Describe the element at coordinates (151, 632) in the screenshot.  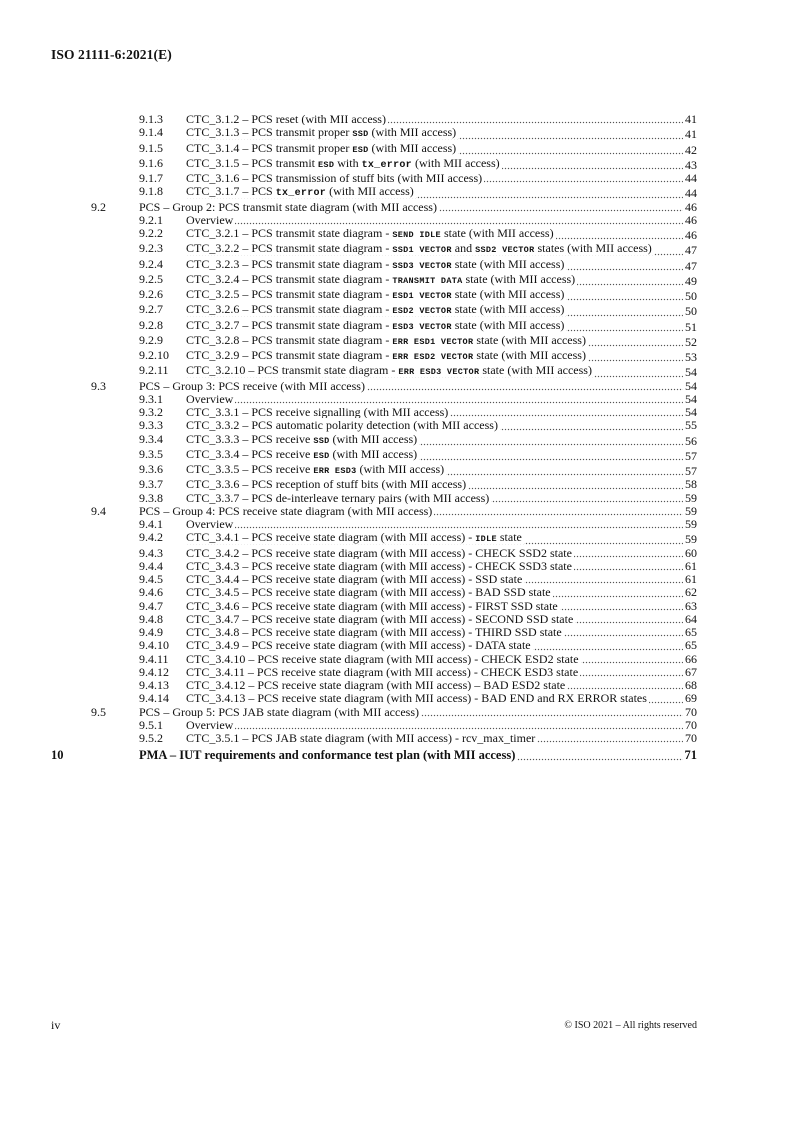
I see `toc-entry-number: 9.4.9` at that location.